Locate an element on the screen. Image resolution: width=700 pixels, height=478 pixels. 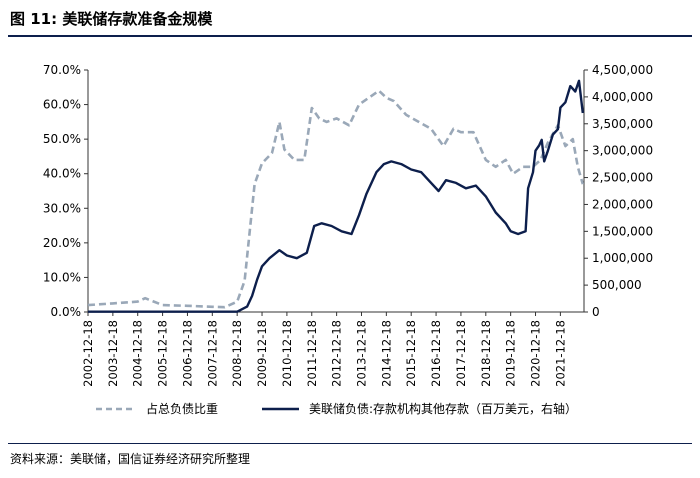
legend: 占总负债比重 美联储负债:存款机构其他存款（百万美元，右轴） is located at coordinates (336, 408).